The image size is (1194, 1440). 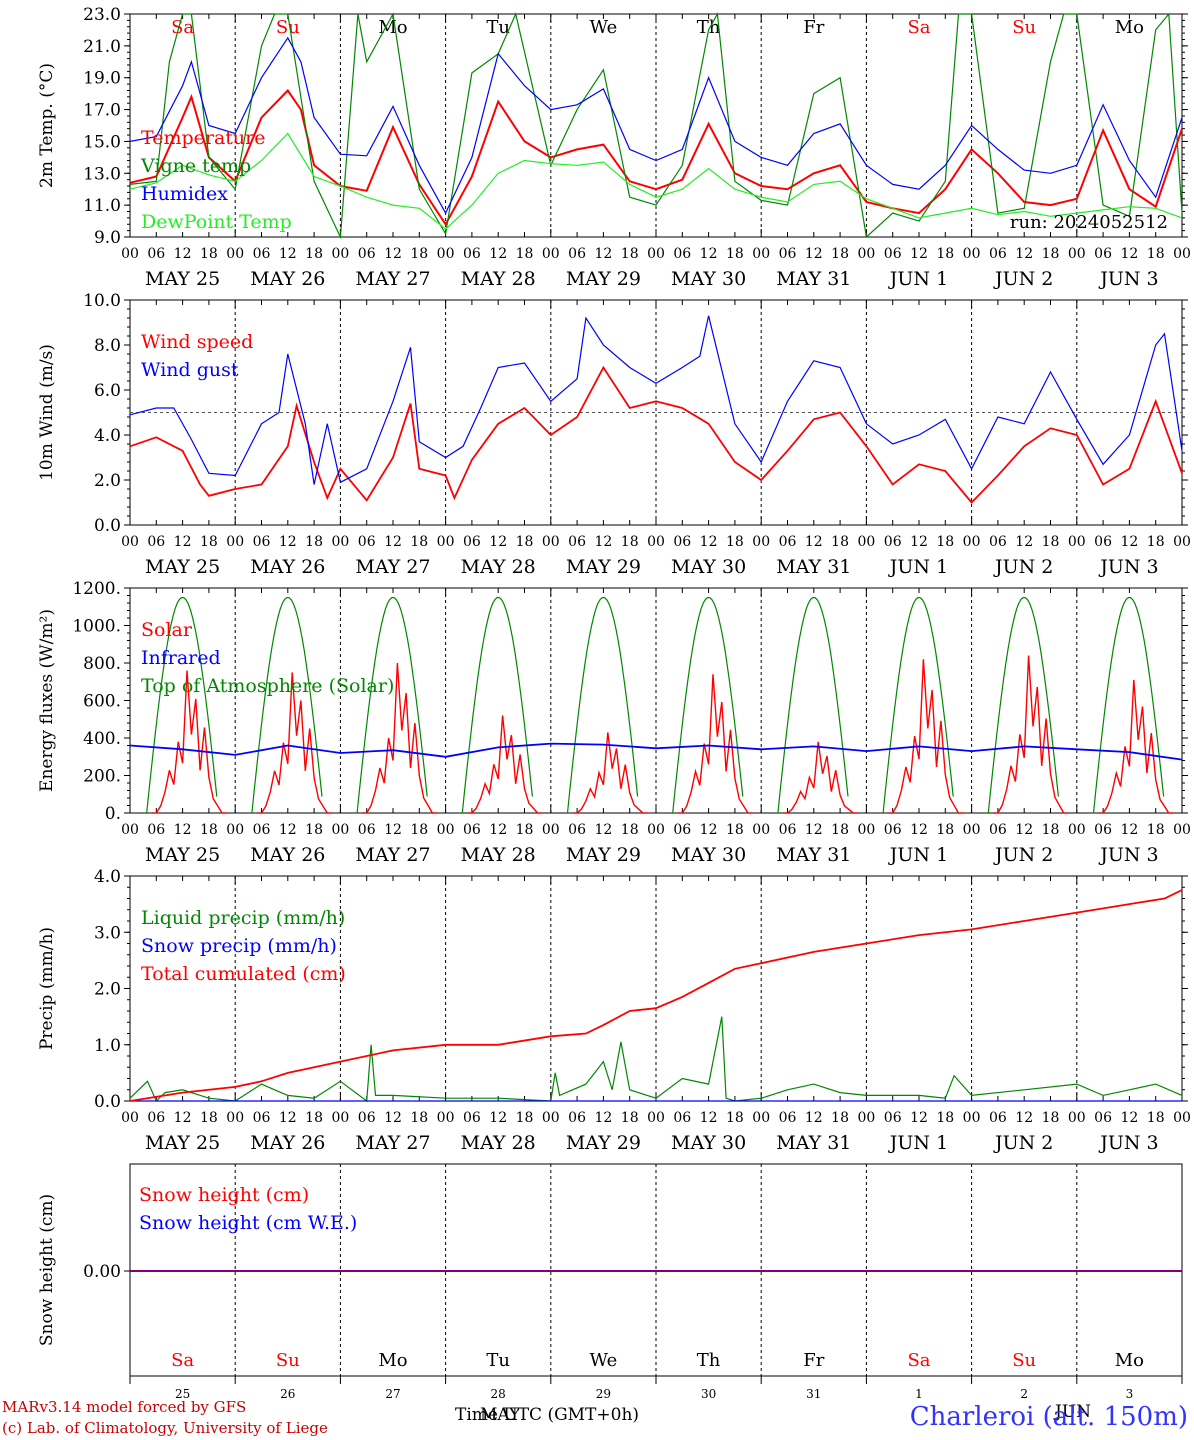 I want to click on day-number-label: 26, so click(x=287, y=1394).